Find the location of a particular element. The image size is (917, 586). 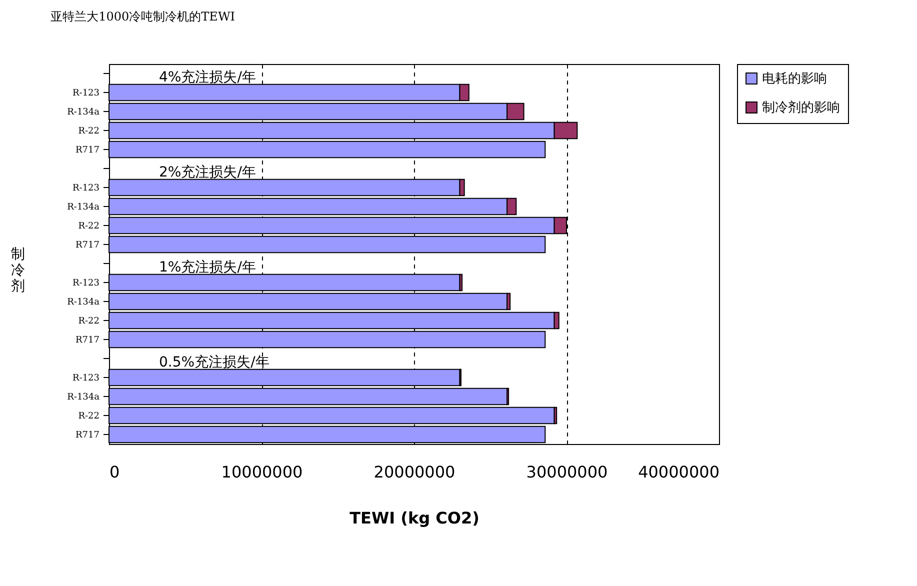

annotation: 4%充注损失/年 is located at coordinates (207, 78).